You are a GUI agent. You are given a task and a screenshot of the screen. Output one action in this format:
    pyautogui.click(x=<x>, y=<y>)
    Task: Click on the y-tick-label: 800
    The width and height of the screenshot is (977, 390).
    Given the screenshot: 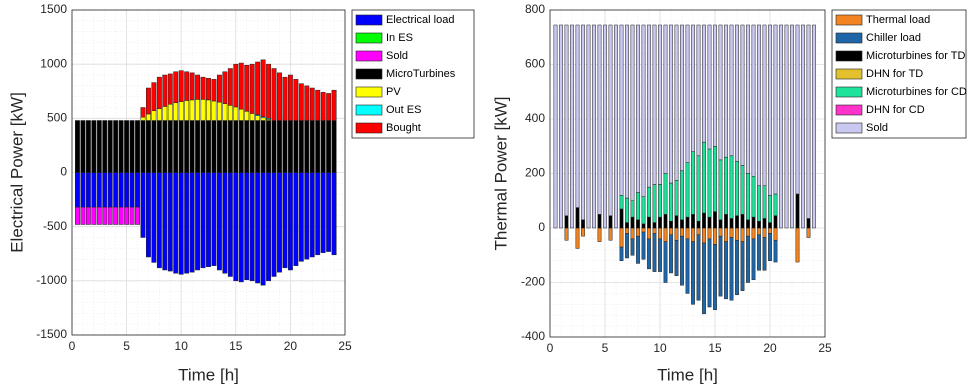 What is the action you would take?
    pyautogui.click(x=535, y=9)
    